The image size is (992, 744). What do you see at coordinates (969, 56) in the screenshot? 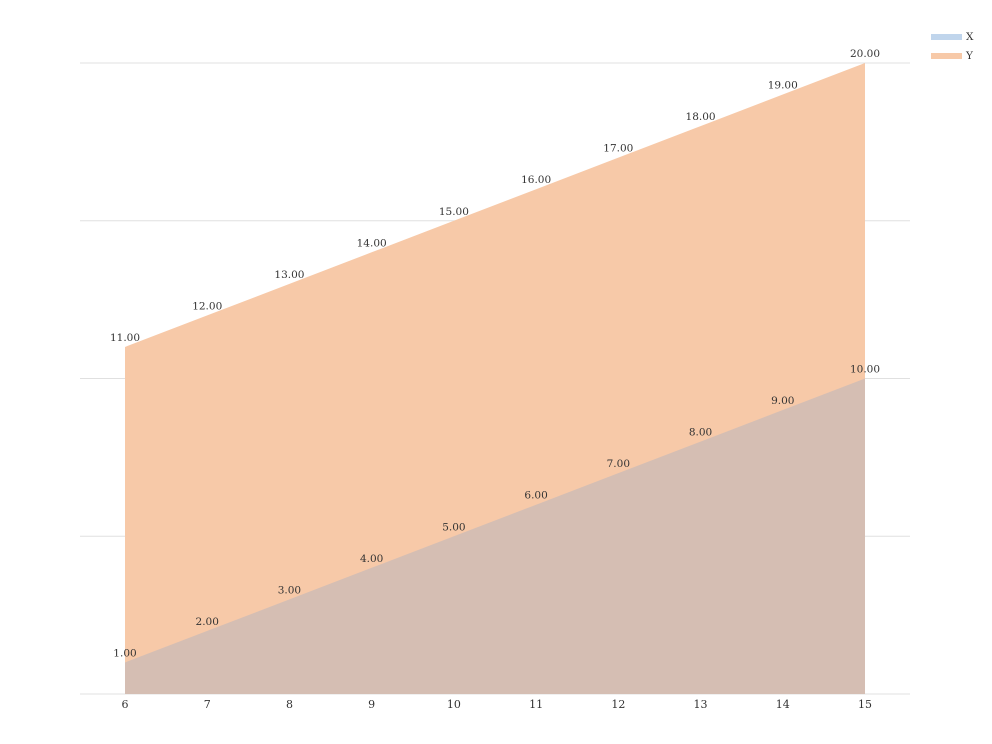
I see `legend-label-y: Y` at bounding box center [969, 56].